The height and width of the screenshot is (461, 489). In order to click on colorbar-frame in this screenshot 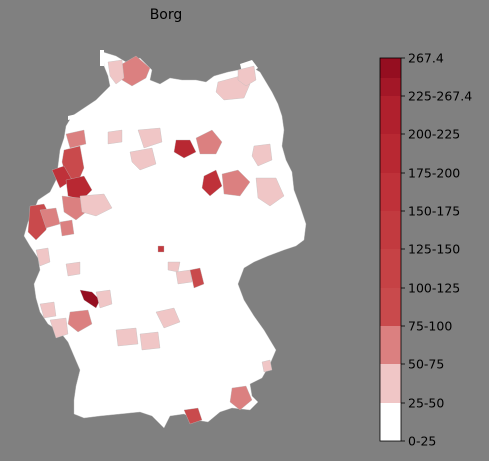, I will do `click(390, 249)`.